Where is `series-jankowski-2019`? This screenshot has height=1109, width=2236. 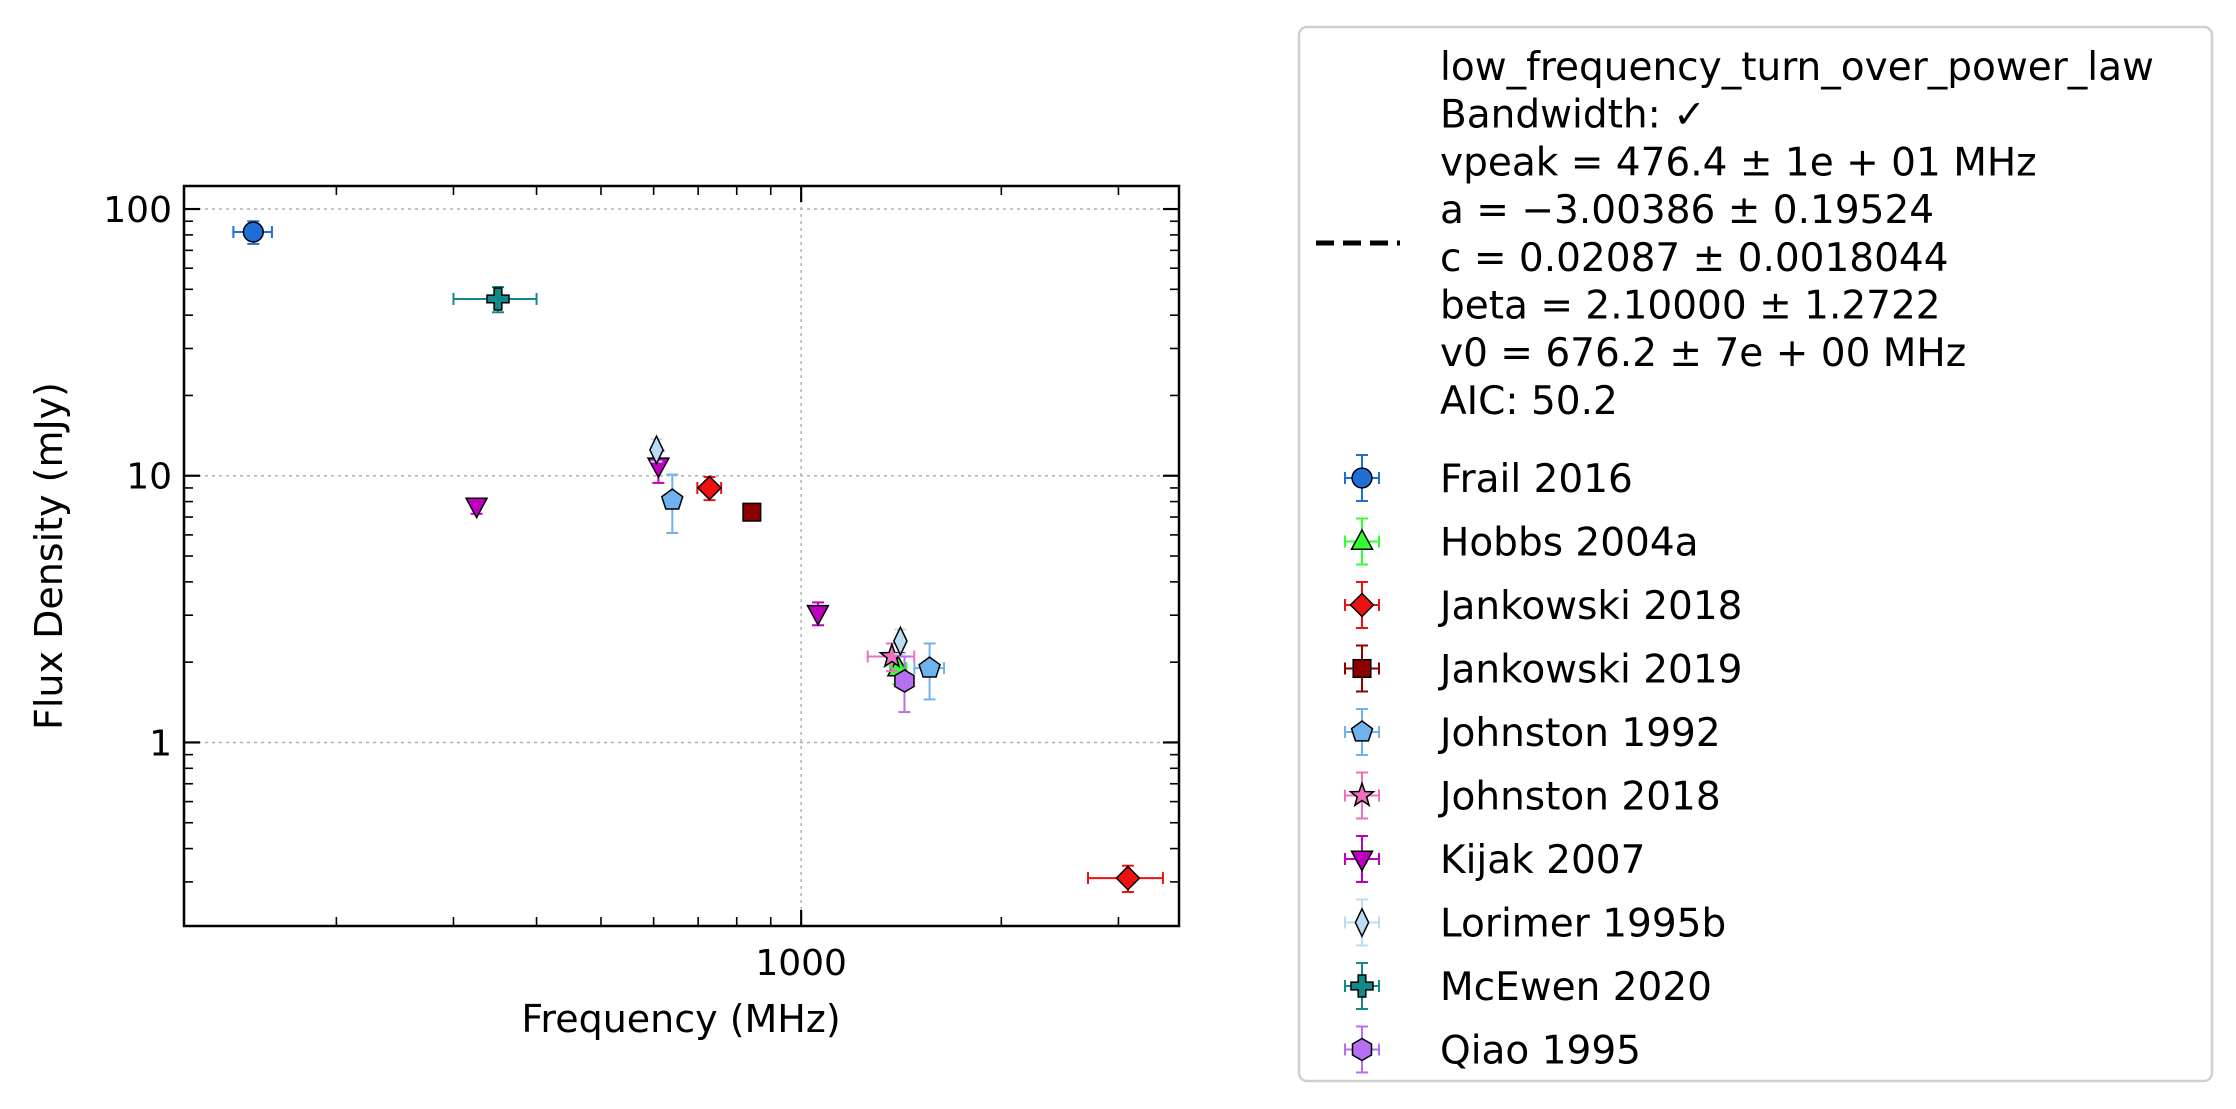
series-jankowski-2019 is located at coordinates (752, 512).